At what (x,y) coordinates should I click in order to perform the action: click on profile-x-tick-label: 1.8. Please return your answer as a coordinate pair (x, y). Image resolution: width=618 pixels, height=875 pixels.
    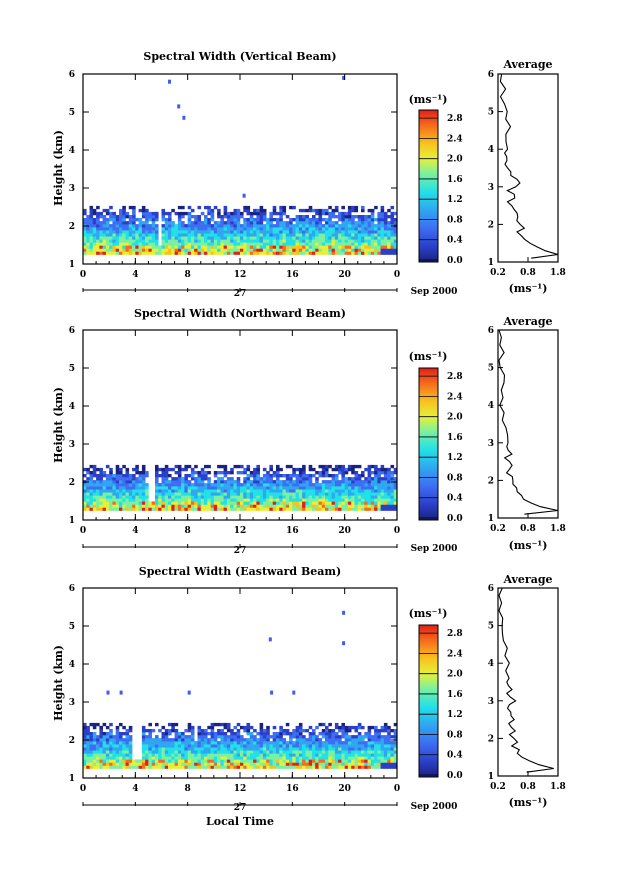
    Looking at the image, I should click on (558, 273).